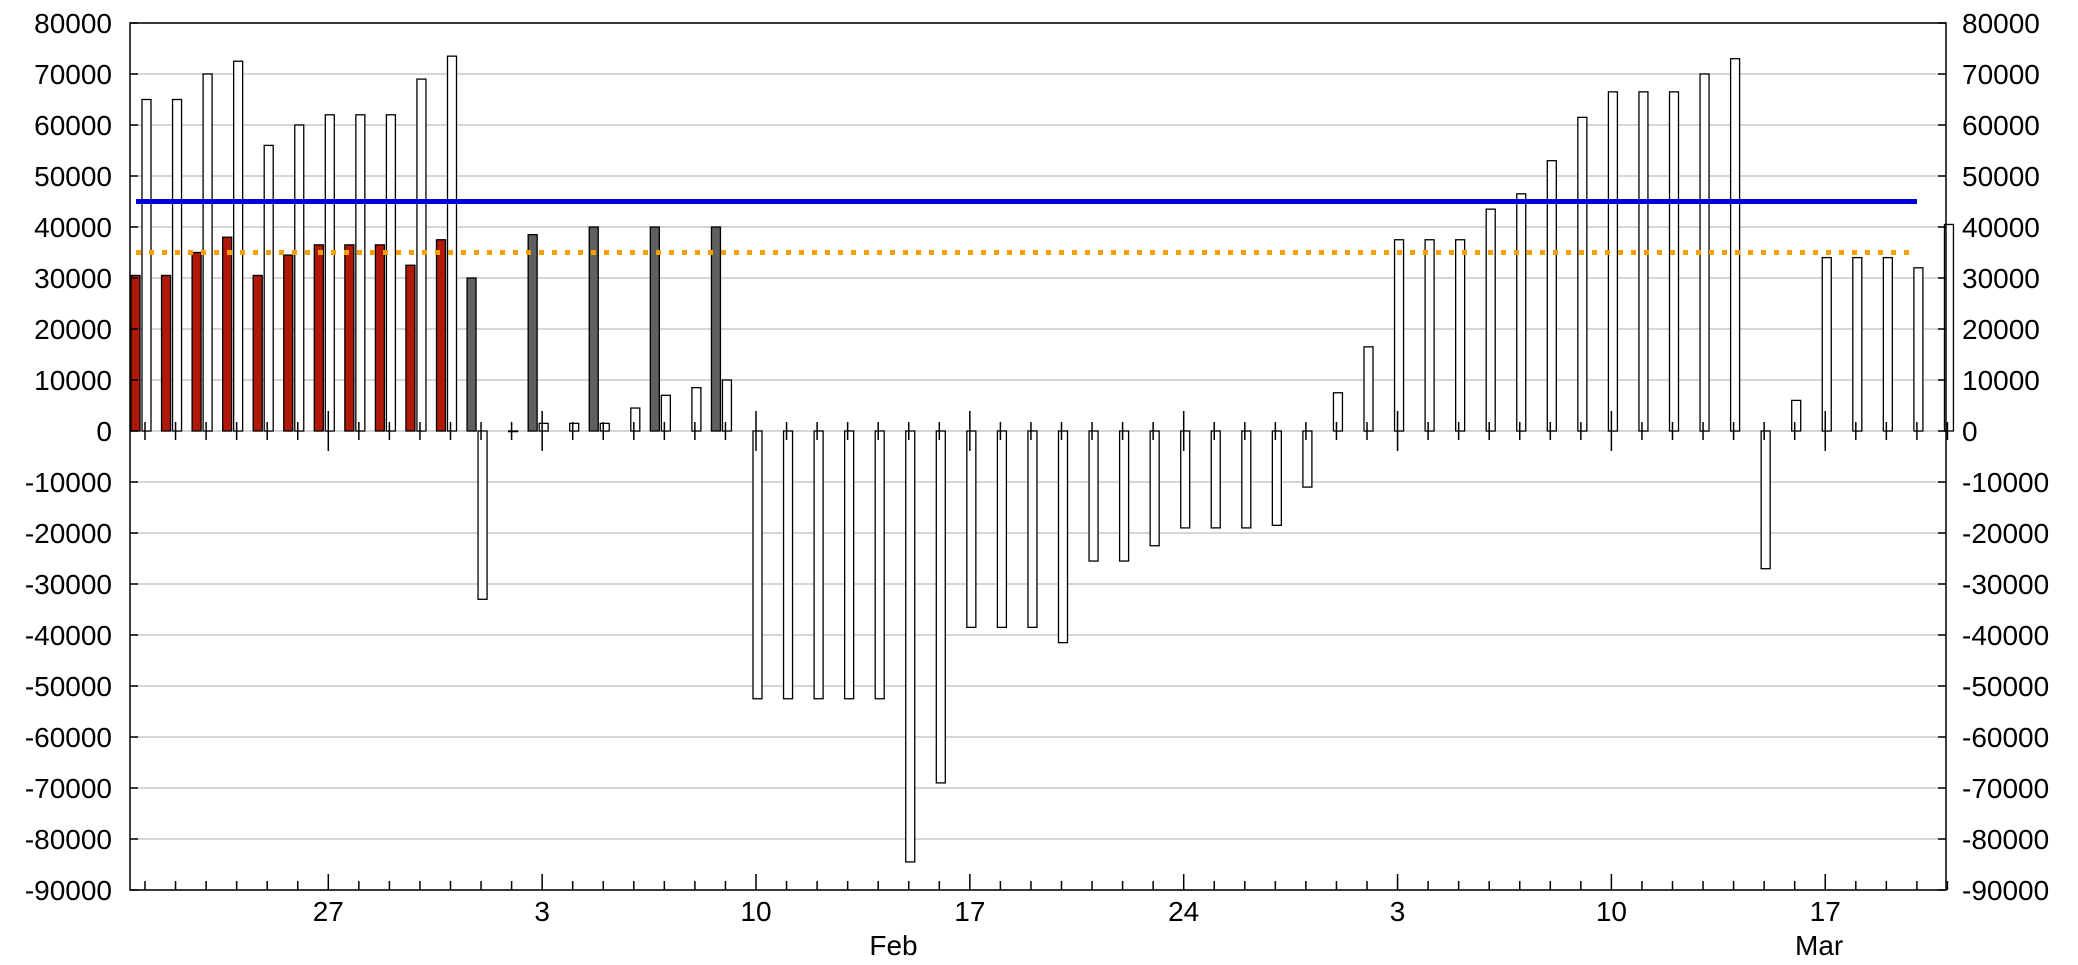  I want to click on y-tick-label-left: -30000, so click(68, 584).